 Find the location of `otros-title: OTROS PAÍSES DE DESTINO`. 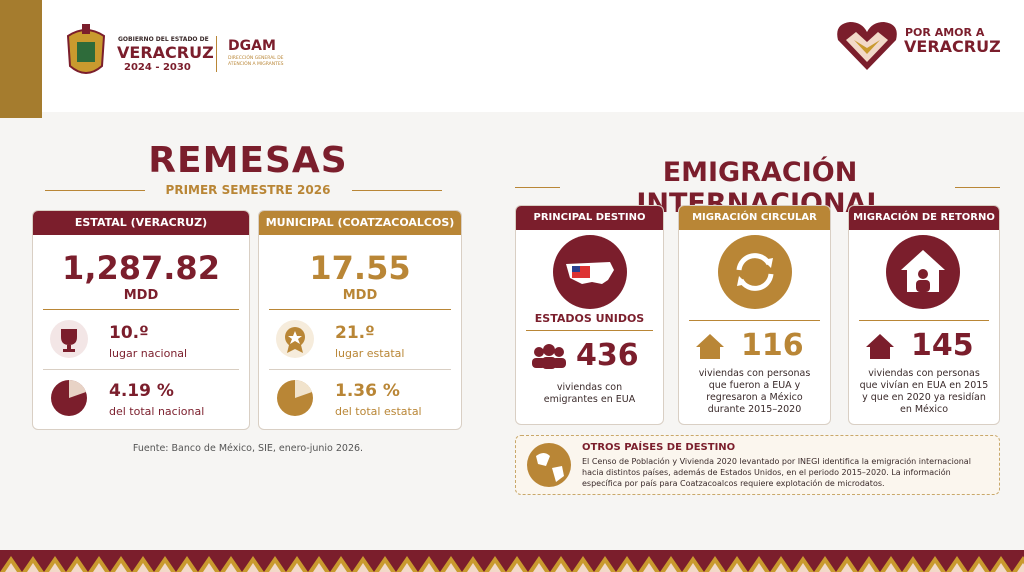

otros-title: OTROS PAÍSES DE DESTINO is located at coordinates (659, 447).